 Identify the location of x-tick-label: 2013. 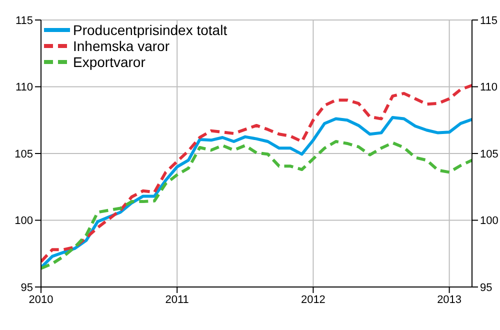
(449, 300).